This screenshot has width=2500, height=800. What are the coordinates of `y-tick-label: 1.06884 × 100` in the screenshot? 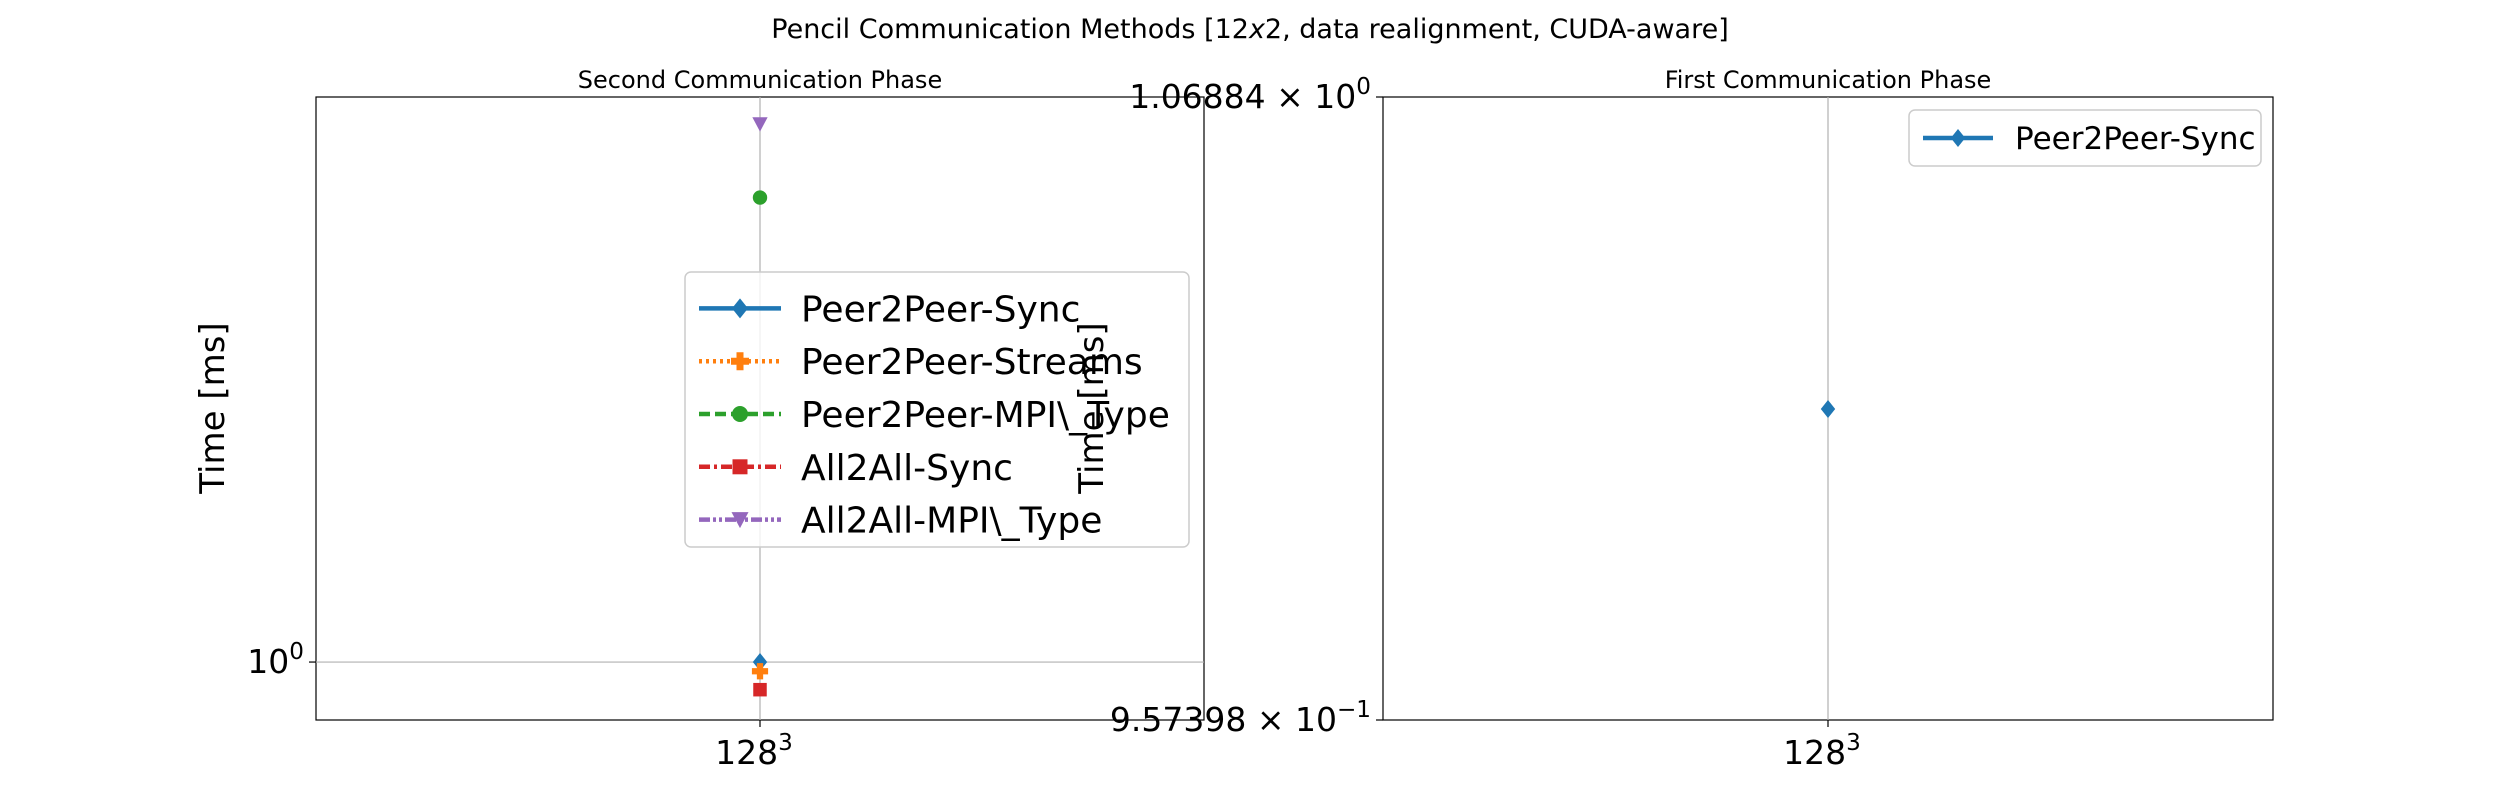 It's located at (1250, 95).